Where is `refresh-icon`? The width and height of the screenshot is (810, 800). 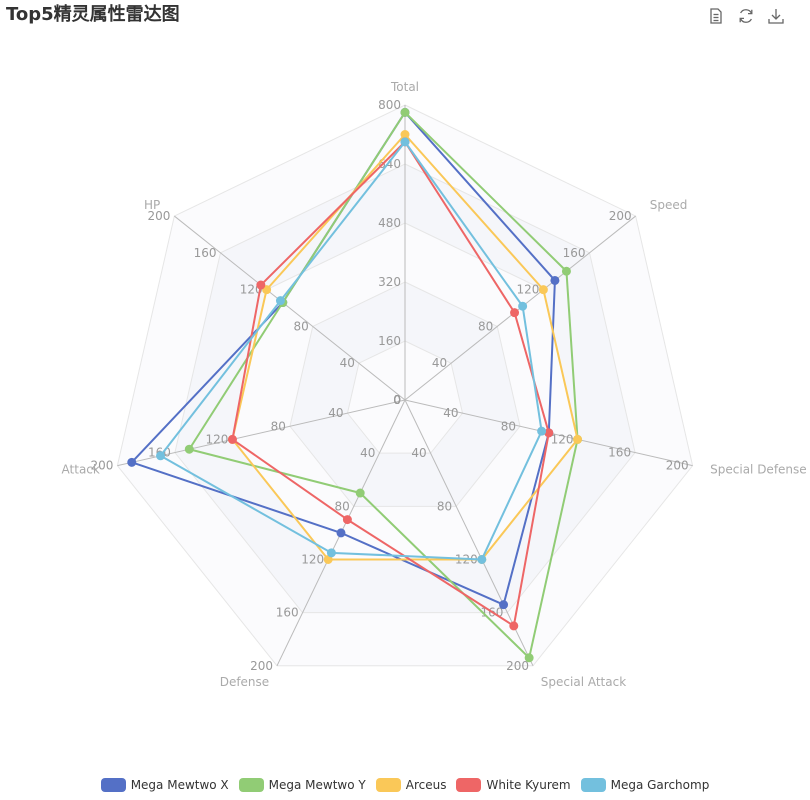 refresh-icon is located at coordinates (746, 16).